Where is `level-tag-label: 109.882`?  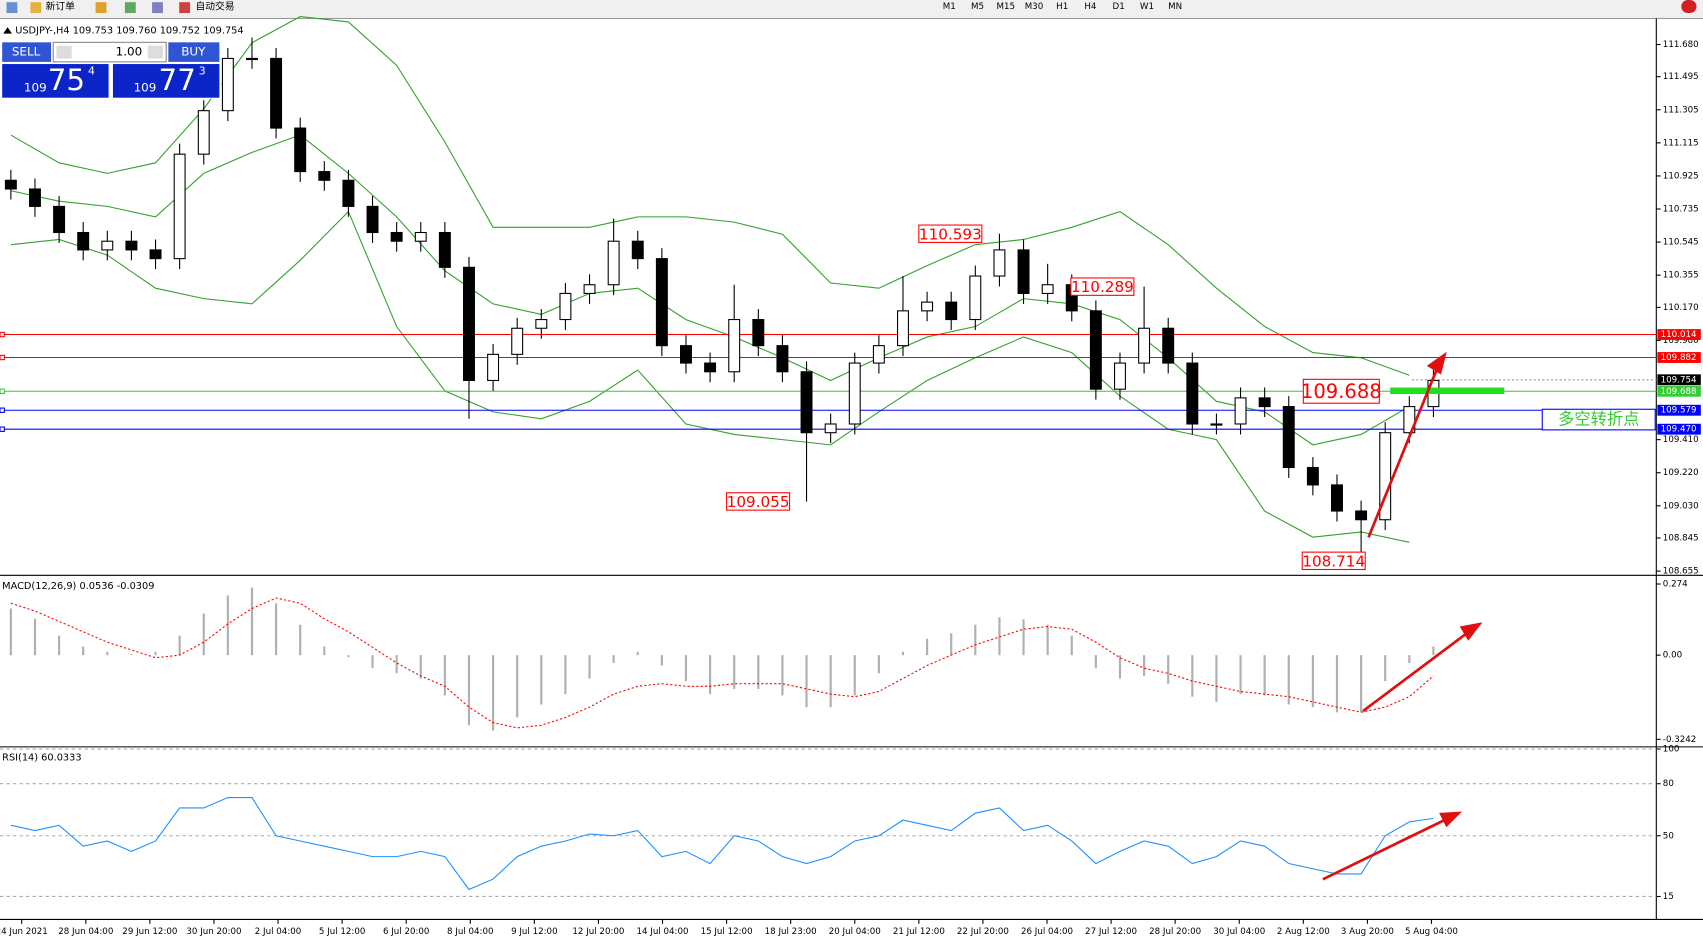 level-tag-label: 109.882 is located at coordinates (1679, 358).